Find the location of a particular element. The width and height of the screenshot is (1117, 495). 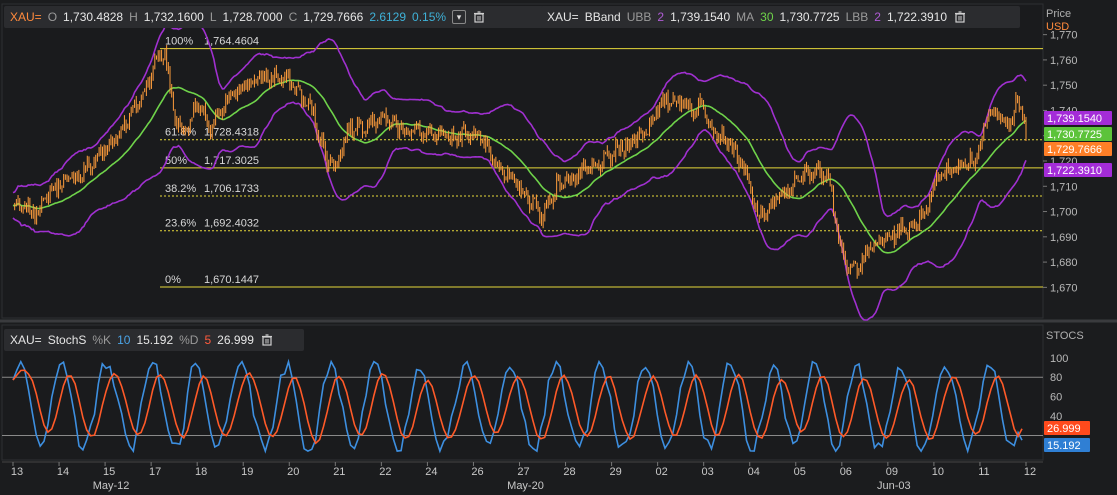

price-tick-label: 1,670 is located at coordinates (1064, 288).